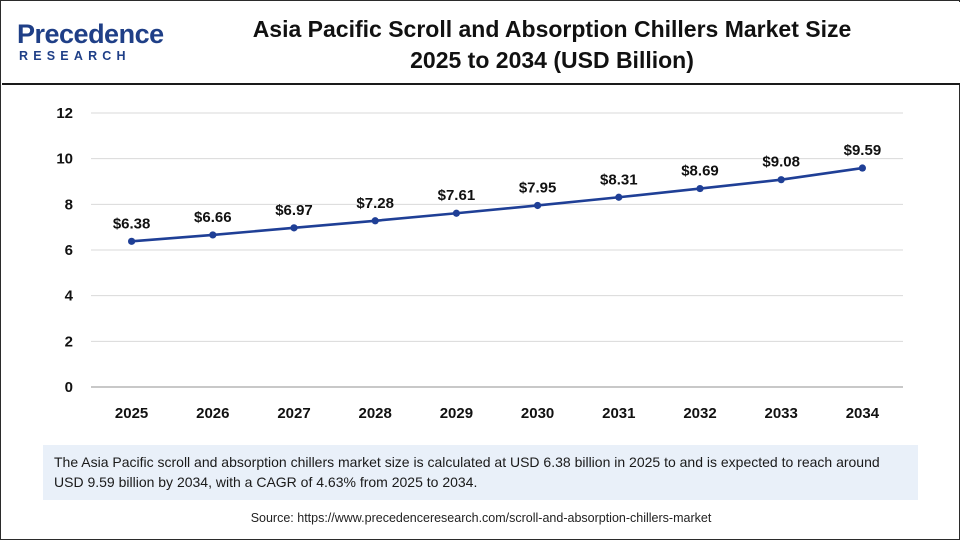 The height and width of the screenshot is (540, 960). I want to click on y-tick-label: 12, so click(64, 113).